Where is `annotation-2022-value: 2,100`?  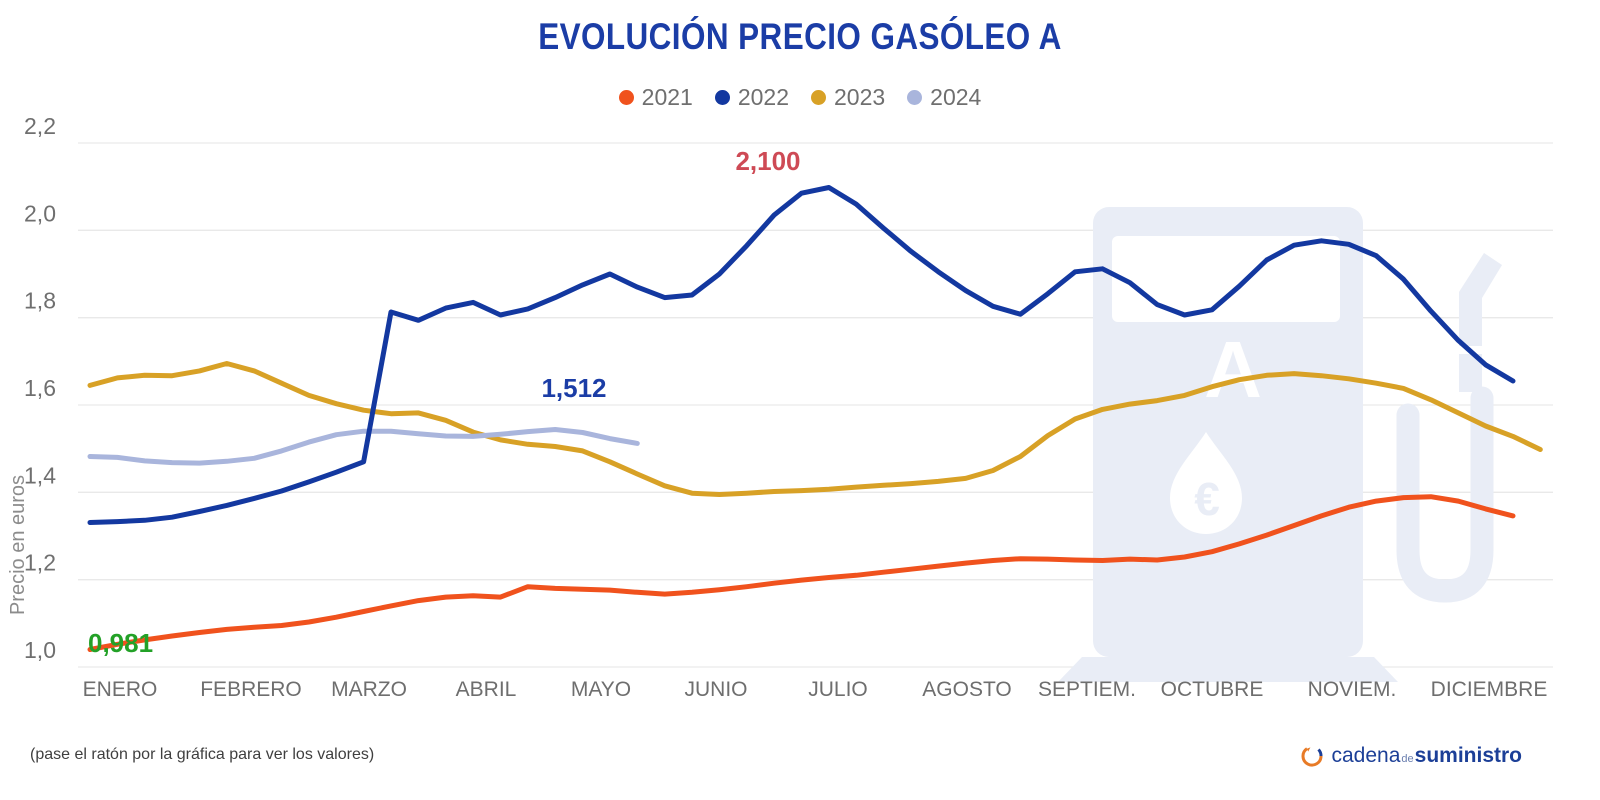
annotation-2022-value: 2,100 is located at coordinates (767, 161).